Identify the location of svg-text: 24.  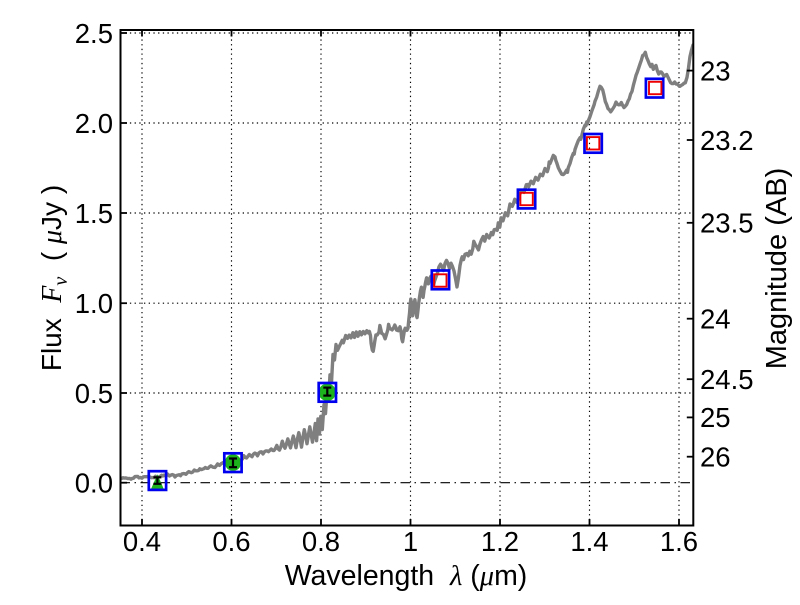
(715, 319).